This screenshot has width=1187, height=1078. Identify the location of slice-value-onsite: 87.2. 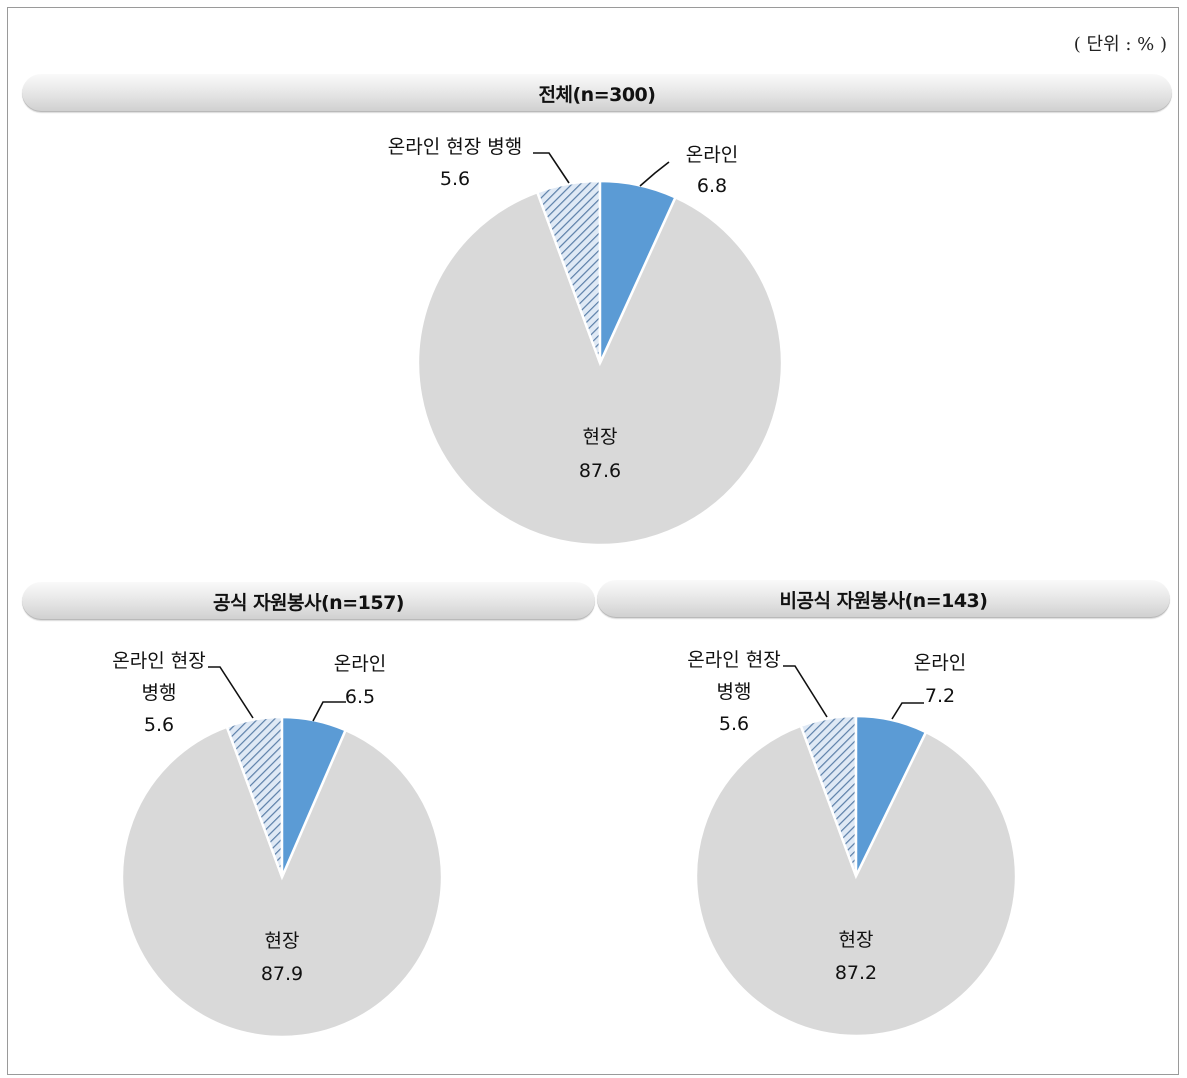
(856, 973).